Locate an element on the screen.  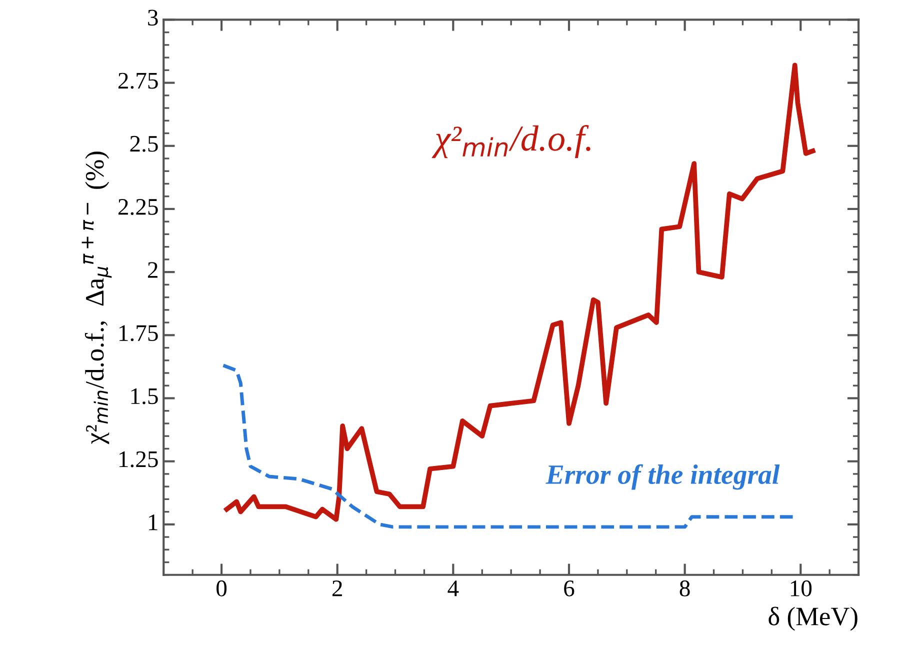
x-tick-label: 0 is located at coordinates (221, 588).